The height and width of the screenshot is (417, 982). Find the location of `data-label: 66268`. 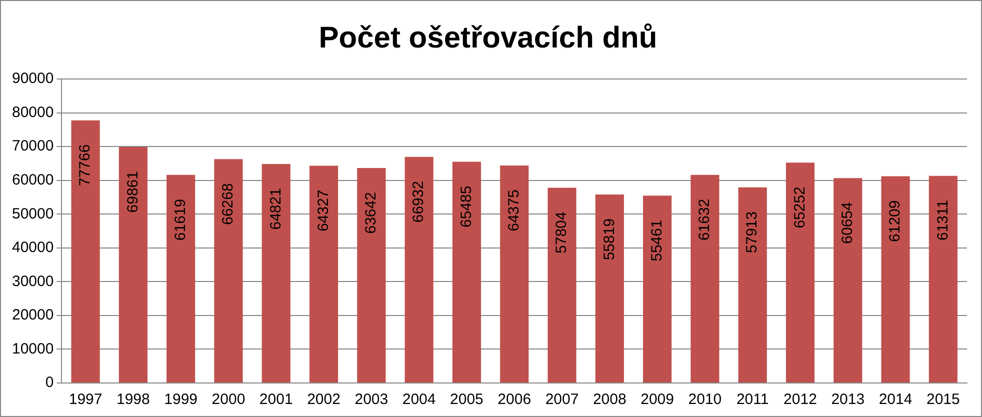

data-label: 66268 is located at coordinates (228, 204).